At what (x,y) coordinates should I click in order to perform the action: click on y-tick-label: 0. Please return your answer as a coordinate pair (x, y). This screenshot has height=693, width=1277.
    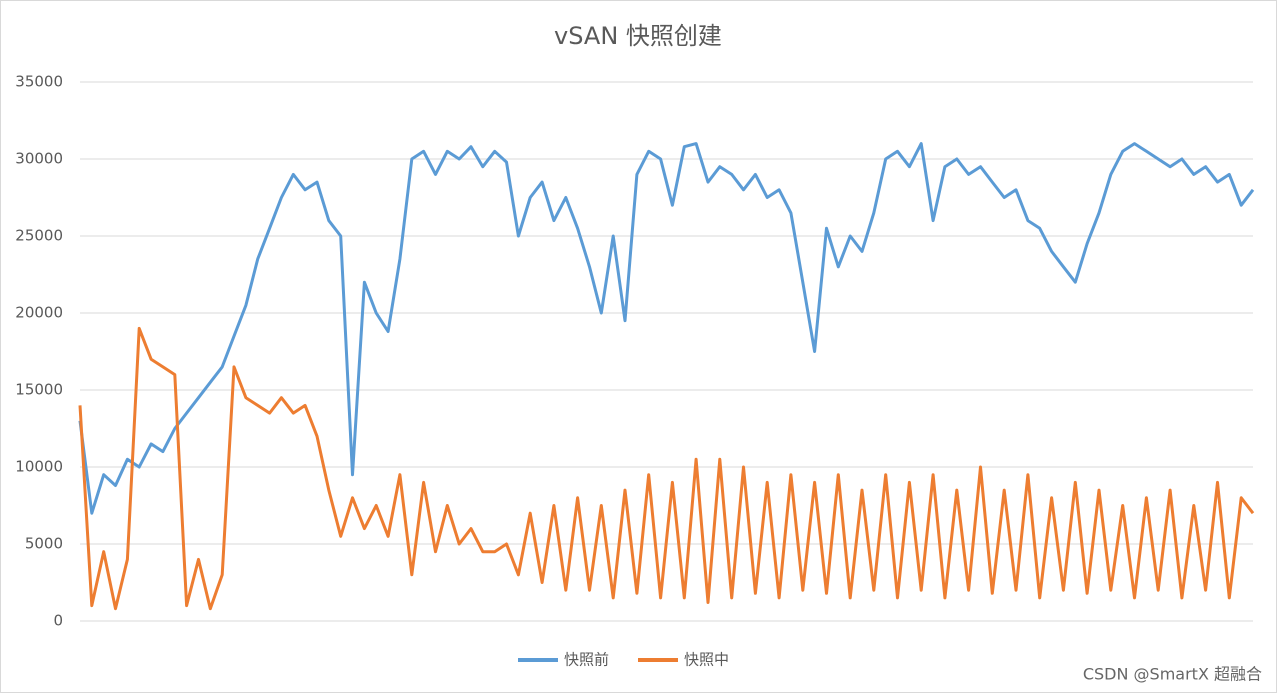
    Looking at the image, I should click on (58, 621).